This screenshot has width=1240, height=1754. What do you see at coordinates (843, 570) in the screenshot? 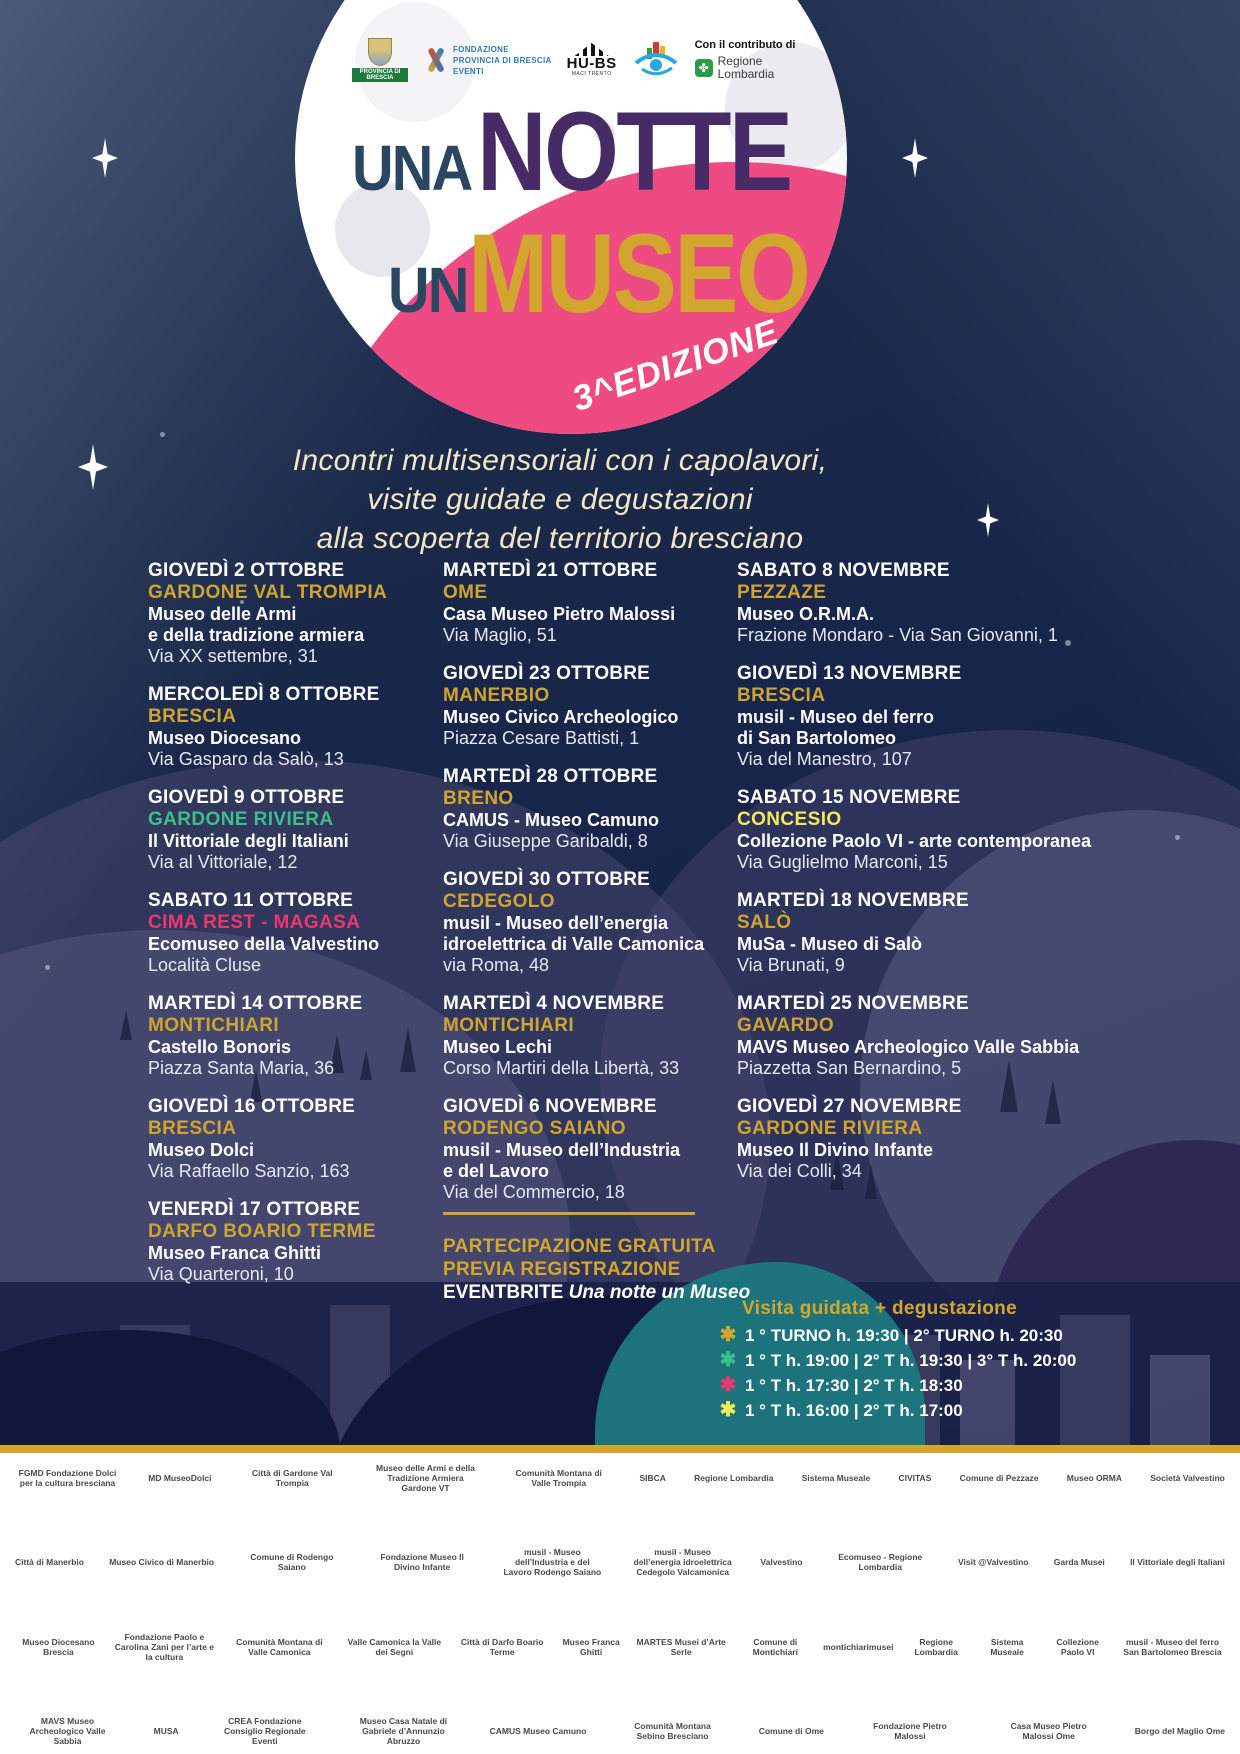
I see `event-date: SABATO 8 NOVEMBRE` at bounding box center [843, 570].